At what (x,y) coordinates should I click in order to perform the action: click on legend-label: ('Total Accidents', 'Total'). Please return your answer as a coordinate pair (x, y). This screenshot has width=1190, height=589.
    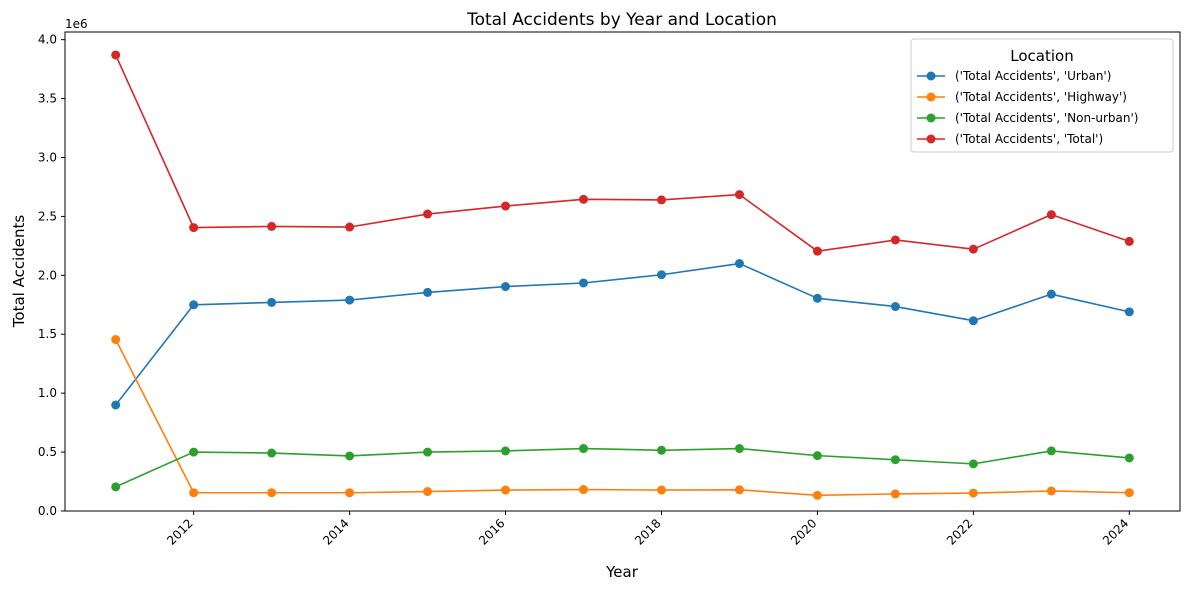
    Looking at the image, I should click on (1029, 139).